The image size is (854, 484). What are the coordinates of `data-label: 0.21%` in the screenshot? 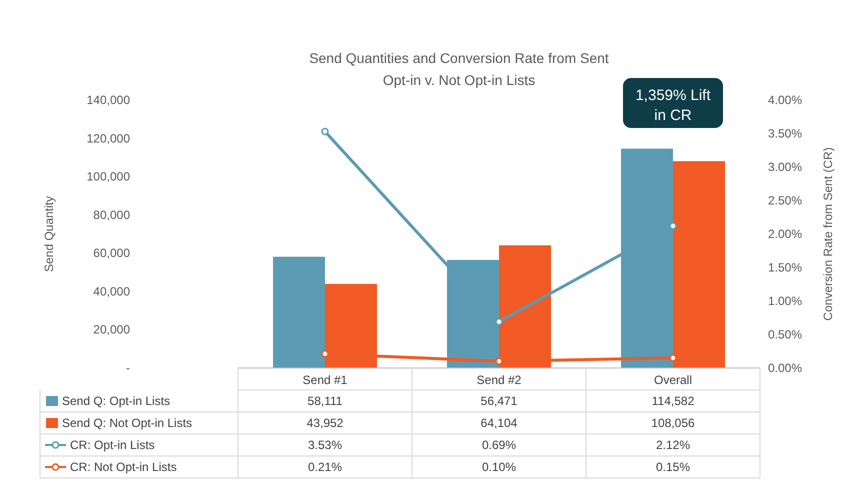 It's located at (325, 467).